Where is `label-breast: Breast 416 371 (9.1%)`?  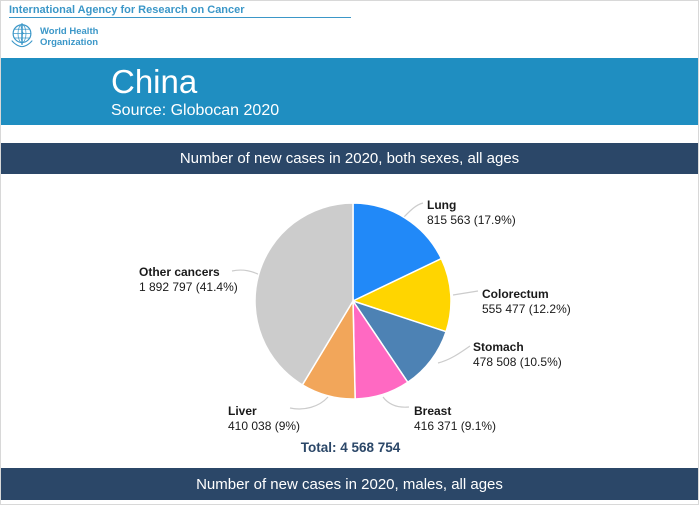
label-breast: Breast 416 371 (9.1%) is located at coordinates (455, 419).